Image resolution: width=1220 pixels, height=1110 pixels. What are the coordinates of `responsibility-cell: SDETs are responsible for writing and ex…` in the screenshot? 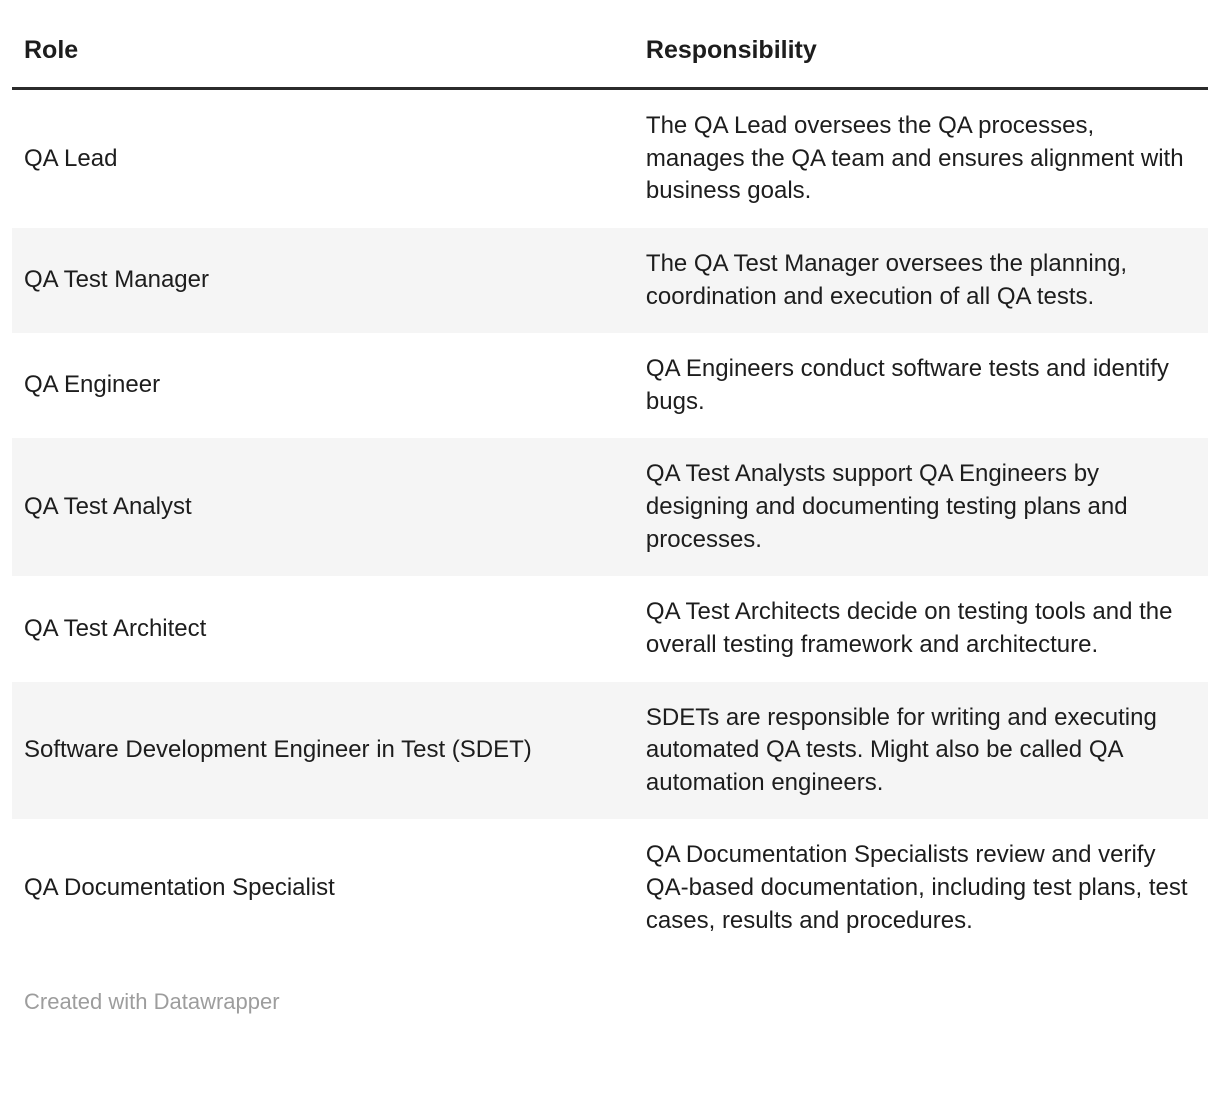 It's located at (901, 749).